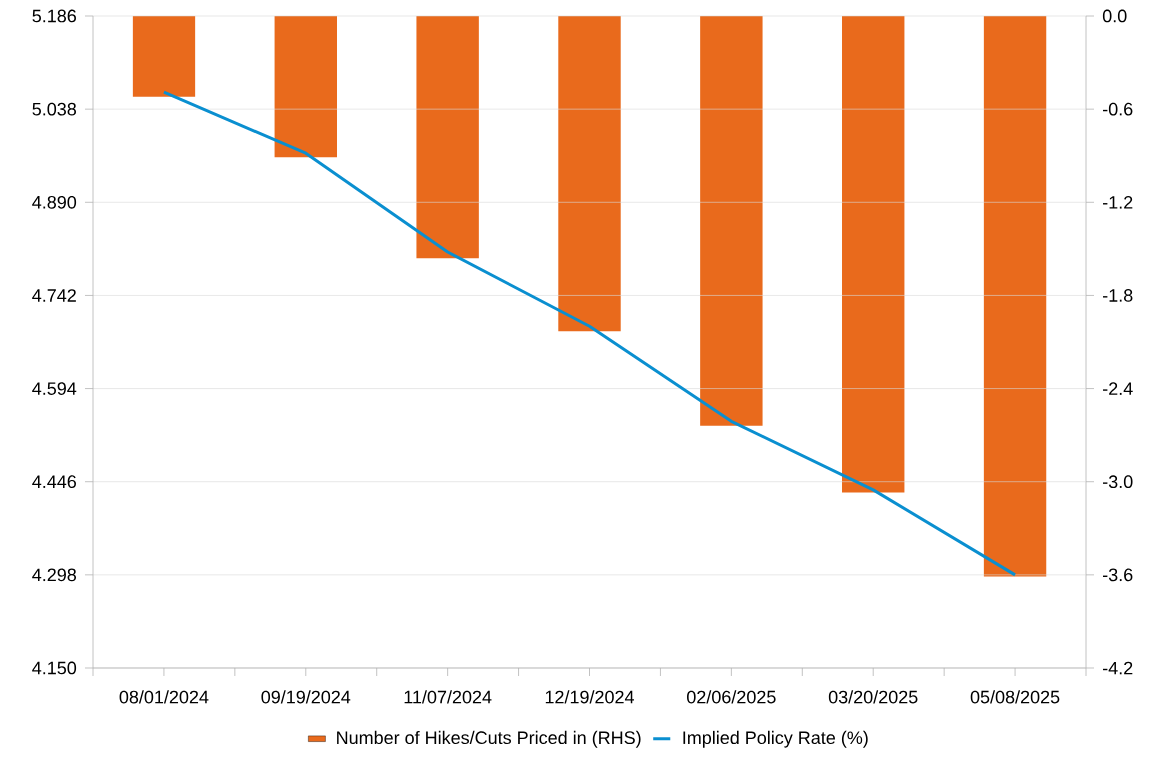  What do you see at coordinates (54, 109) in the screenshot?
I see `y-tick-label: 5.038` at bounding box center [54, 109].